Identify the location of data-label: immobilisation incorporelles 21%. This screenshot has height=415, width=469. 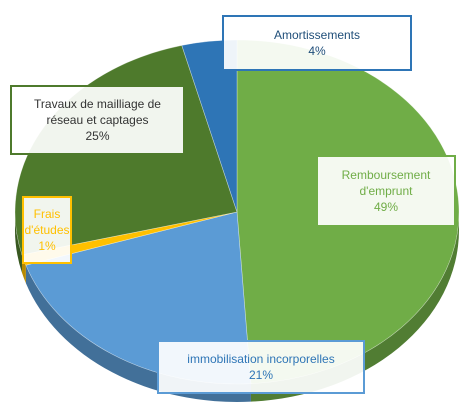
(261, 367).